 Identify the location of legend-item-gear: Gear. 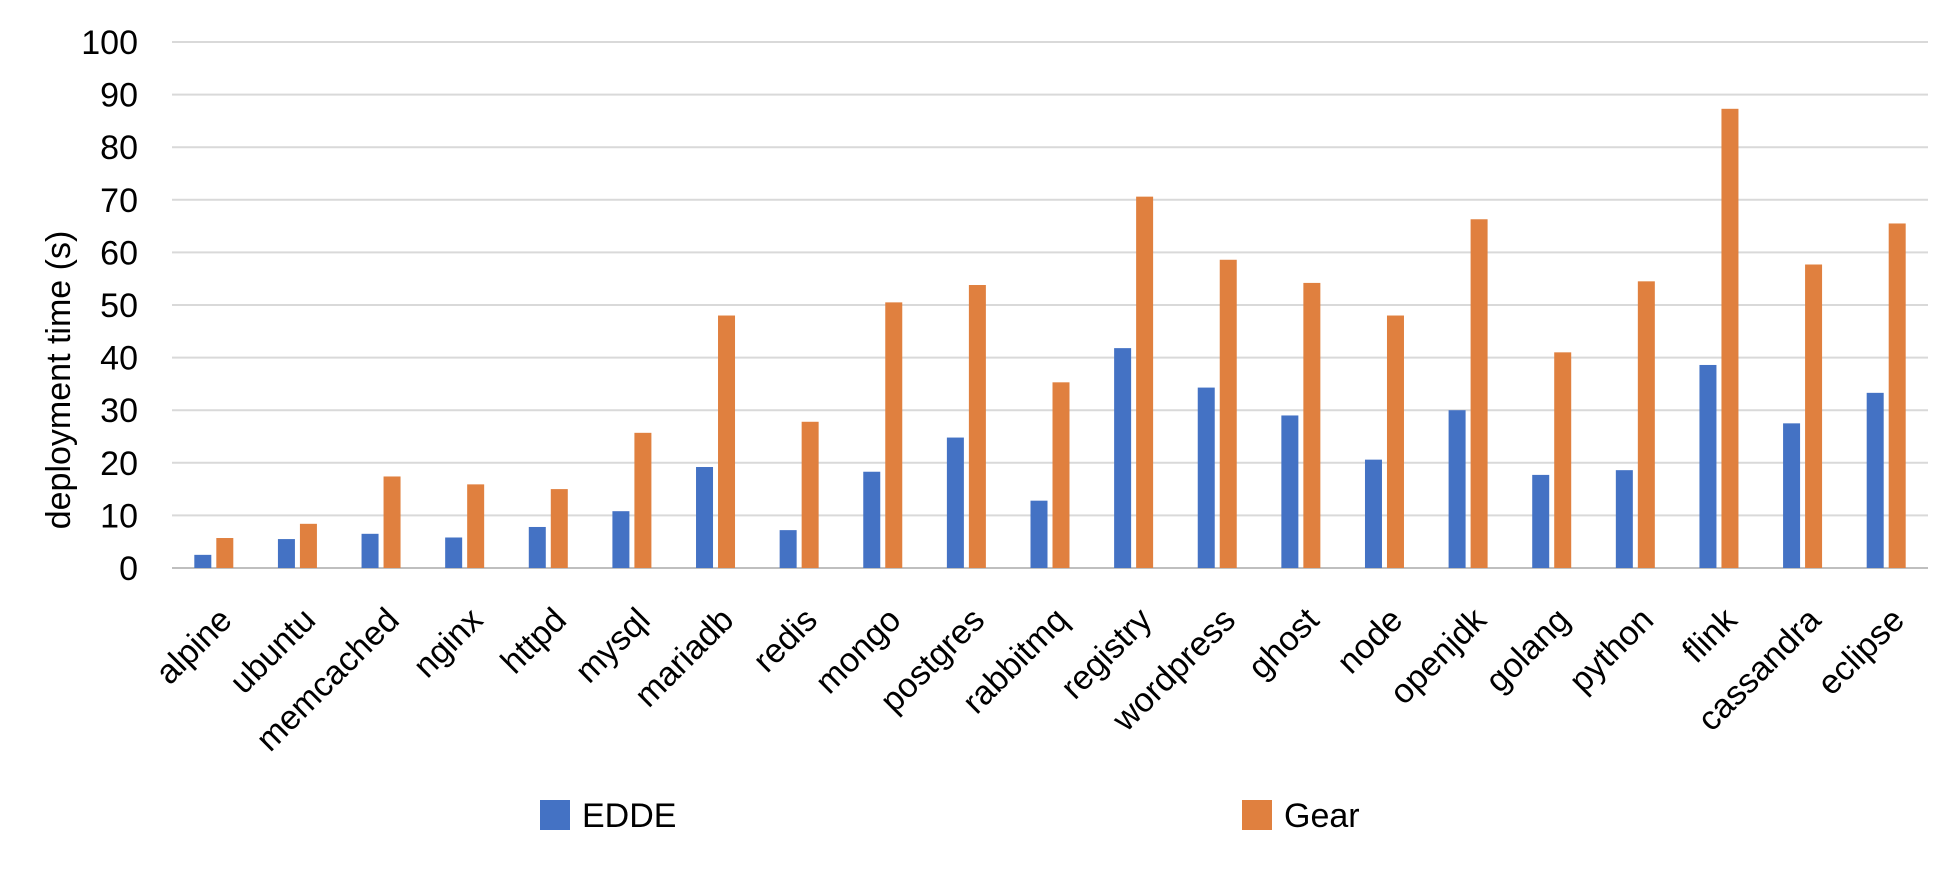
(1301, 816).